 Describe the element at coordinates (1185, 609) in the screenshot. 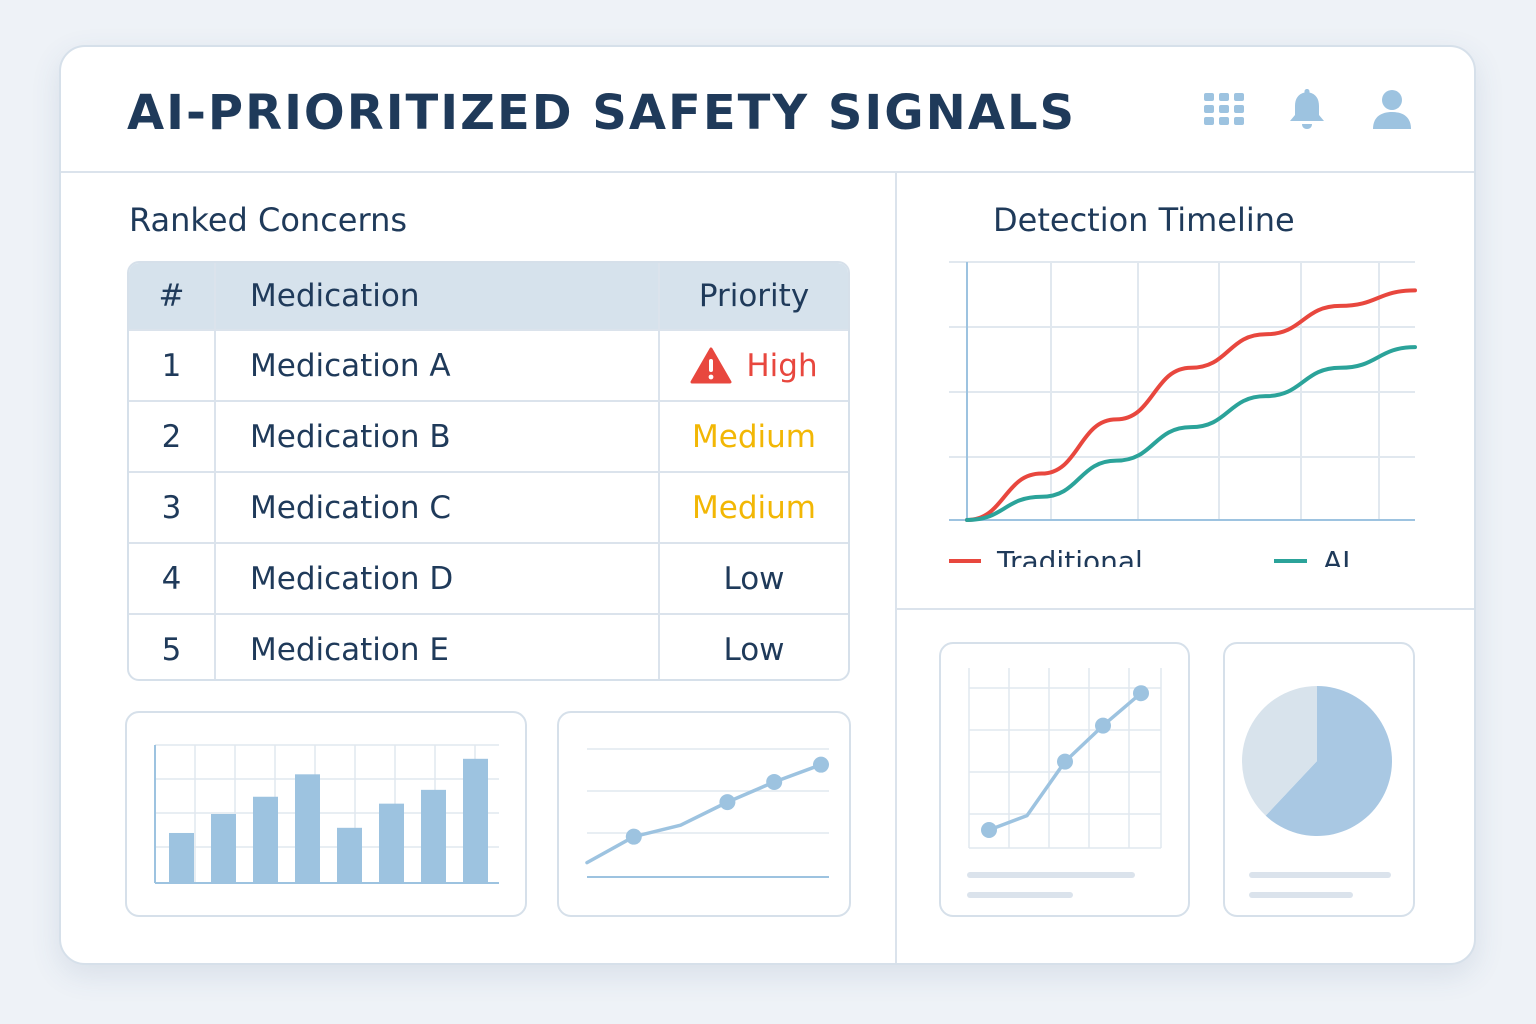

I see `row-divider` at that location.